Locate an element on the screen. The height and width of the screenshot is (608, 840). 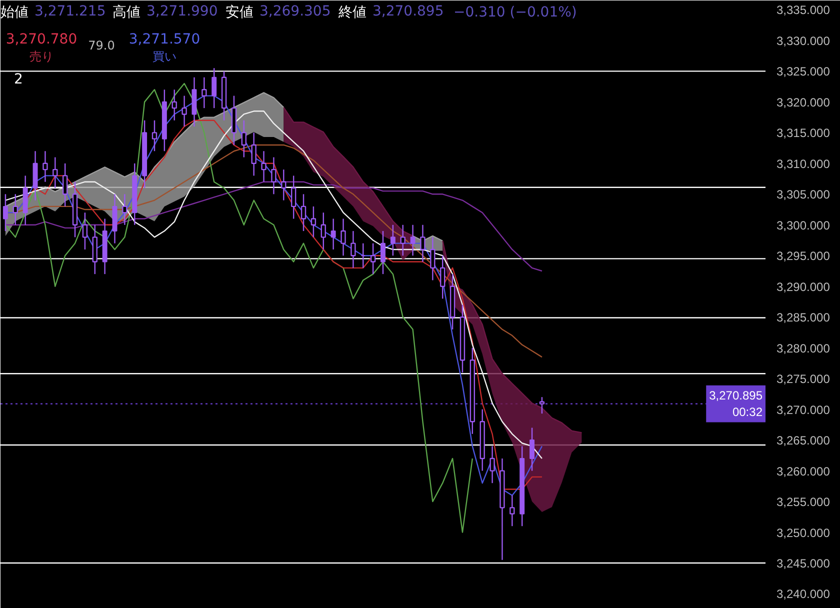
annotation: −0.310 (−0.01%) is located at coordinates (515, 12).